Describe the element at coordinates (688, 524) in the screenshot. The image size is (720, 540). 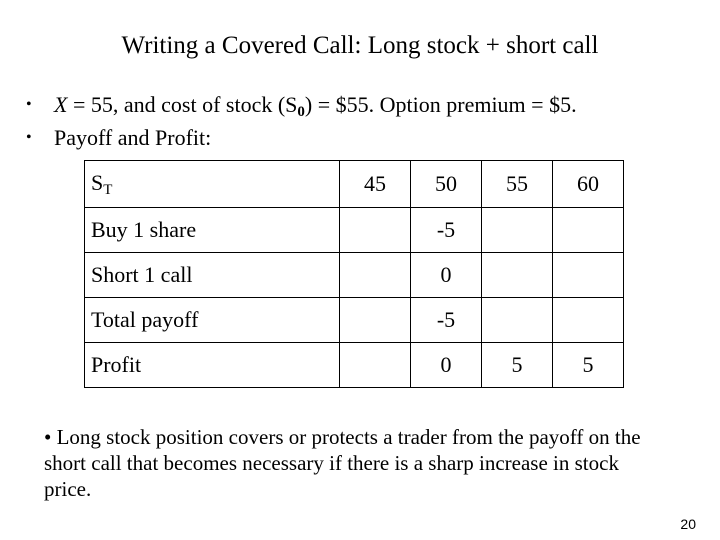
I see `page-number: 20` at that location.